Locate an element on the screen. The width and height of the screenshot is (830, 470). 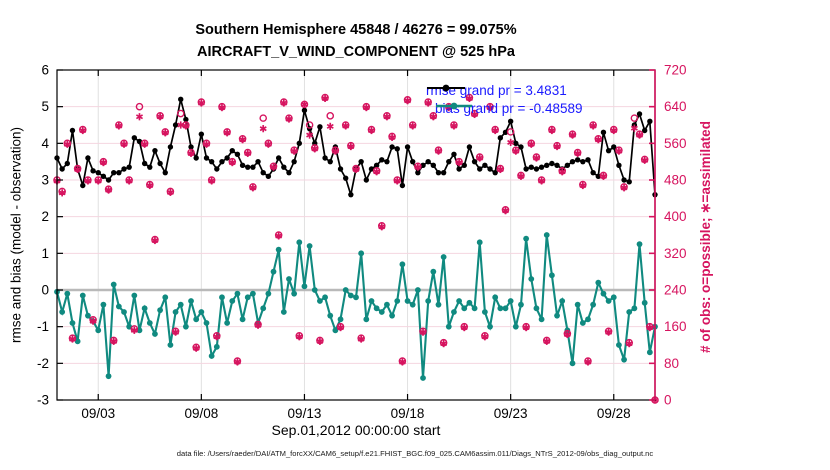
tick-label: 09/08 is located at coordinates (201, 413).